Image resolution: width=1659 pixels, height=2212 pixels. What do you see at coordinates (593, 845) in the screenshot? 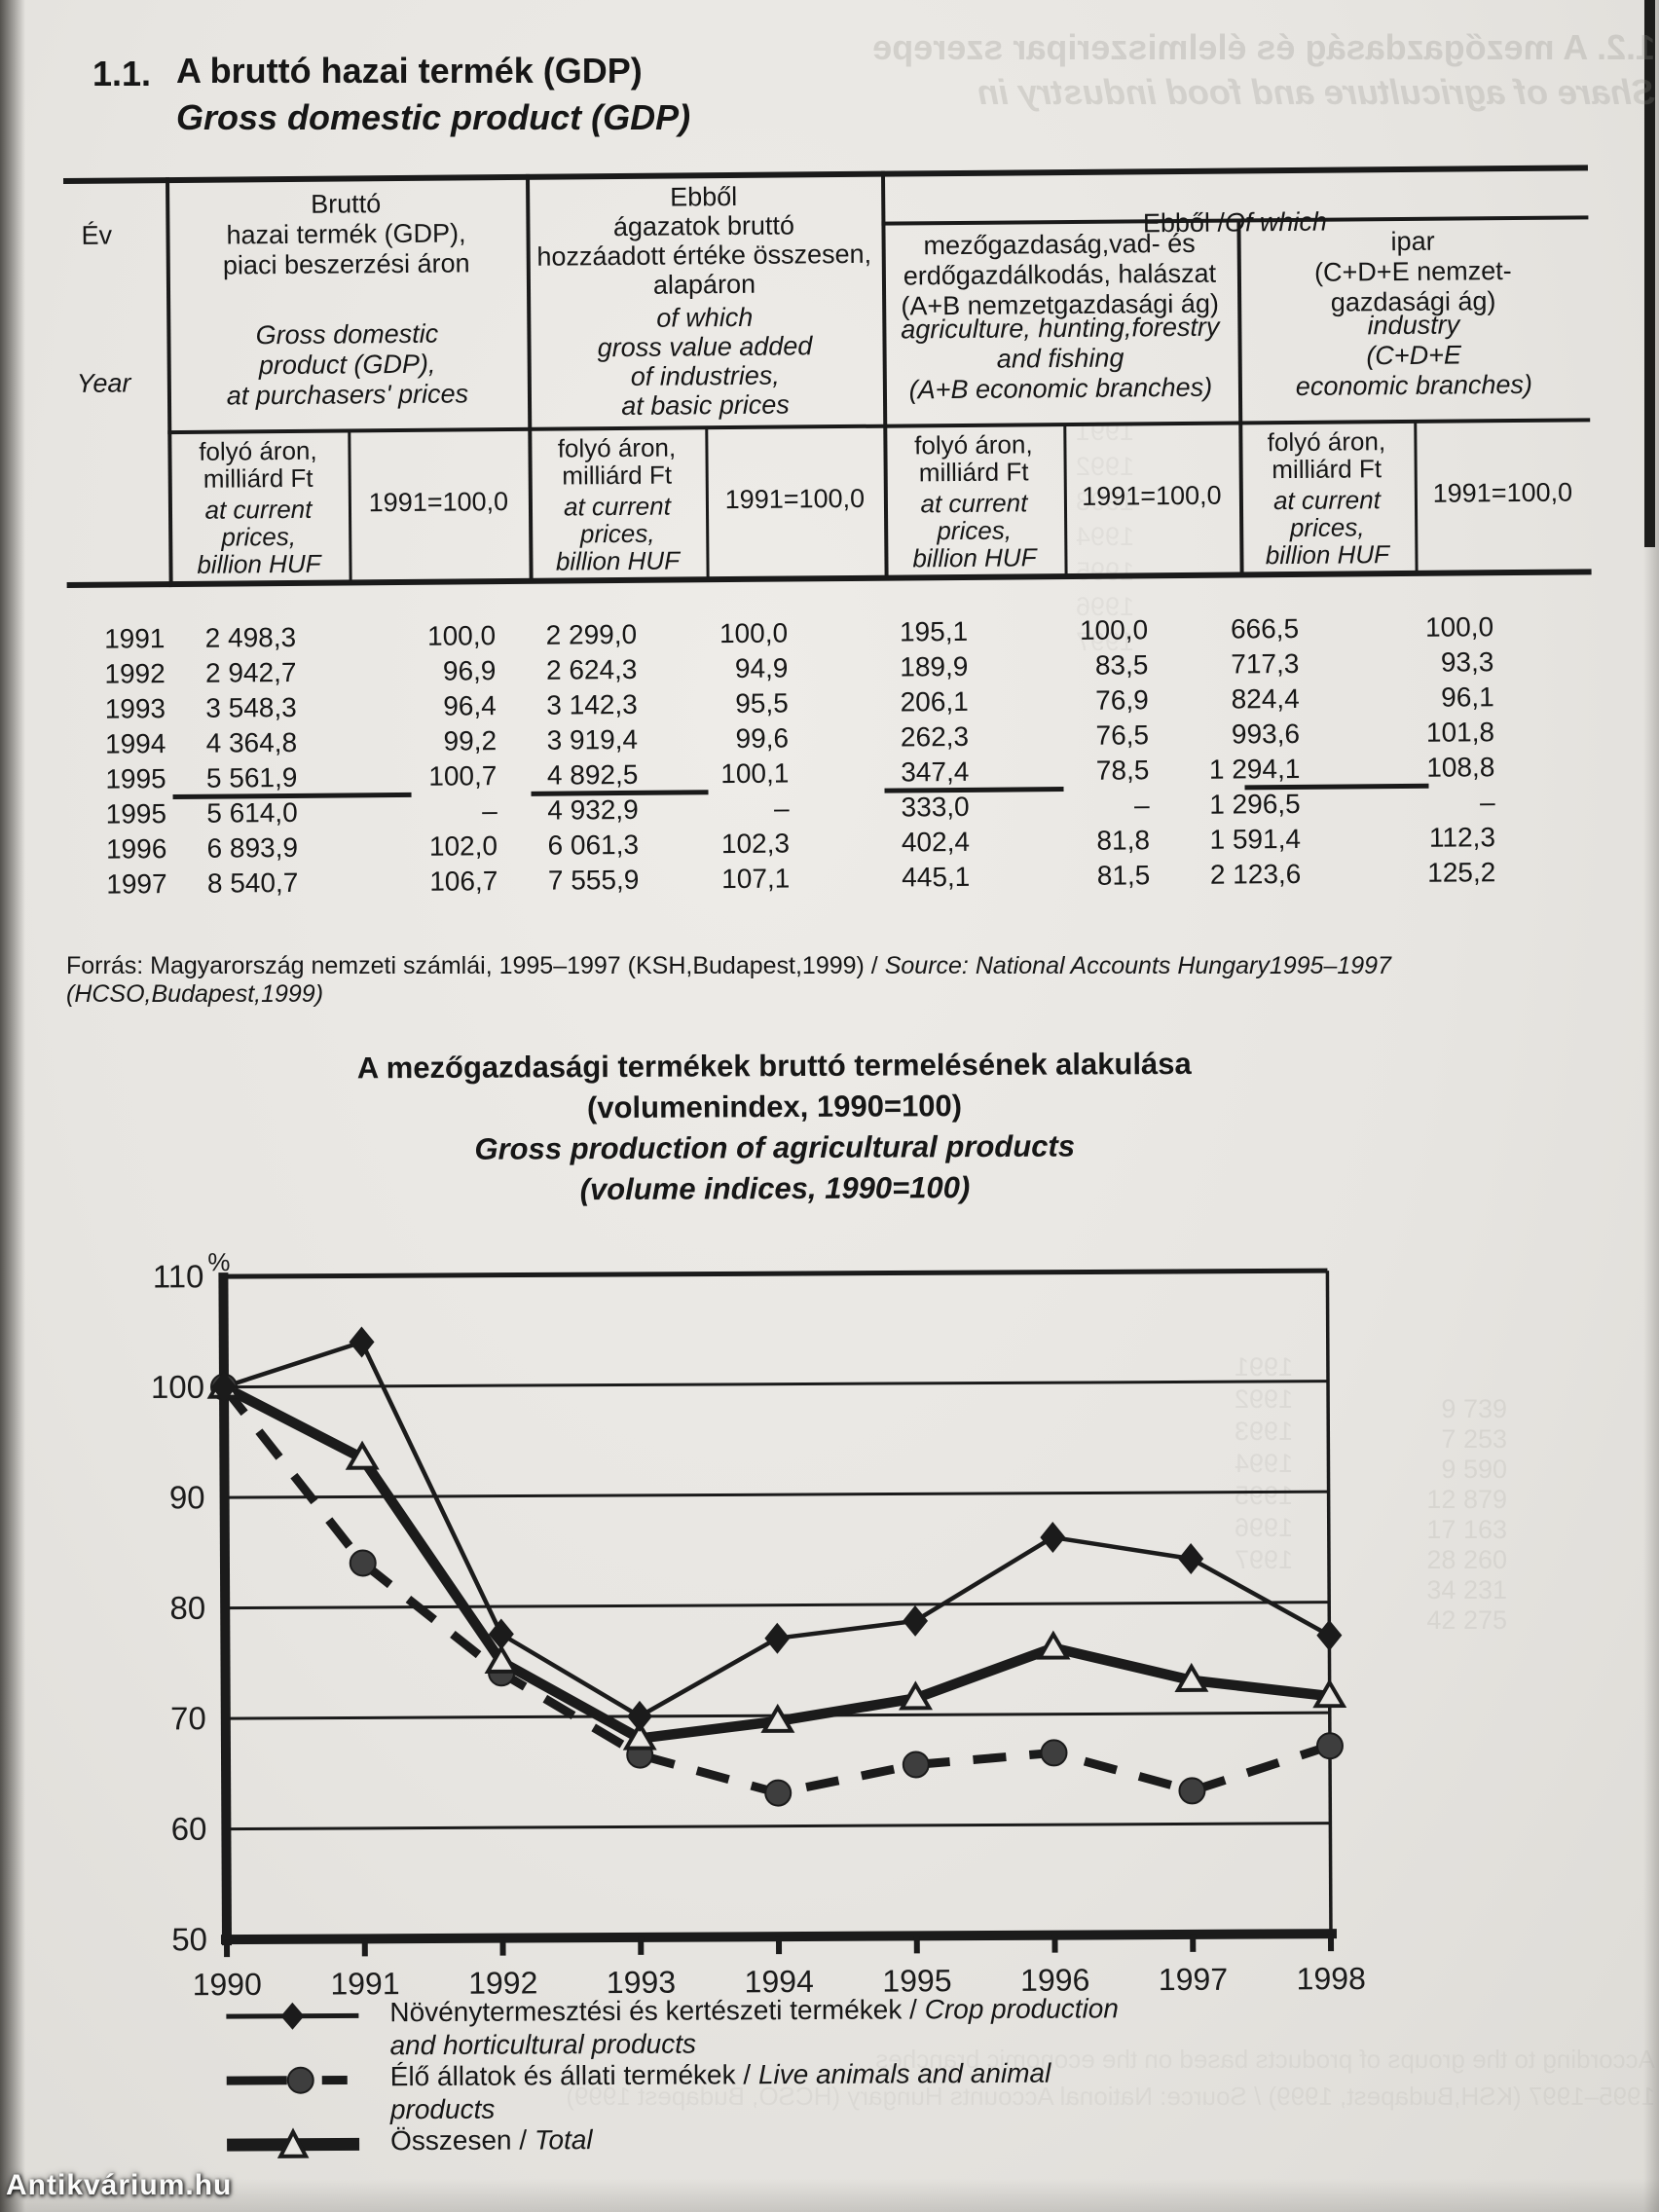
I see `row-value: 6 061,3` at bounding box center [593, 845].